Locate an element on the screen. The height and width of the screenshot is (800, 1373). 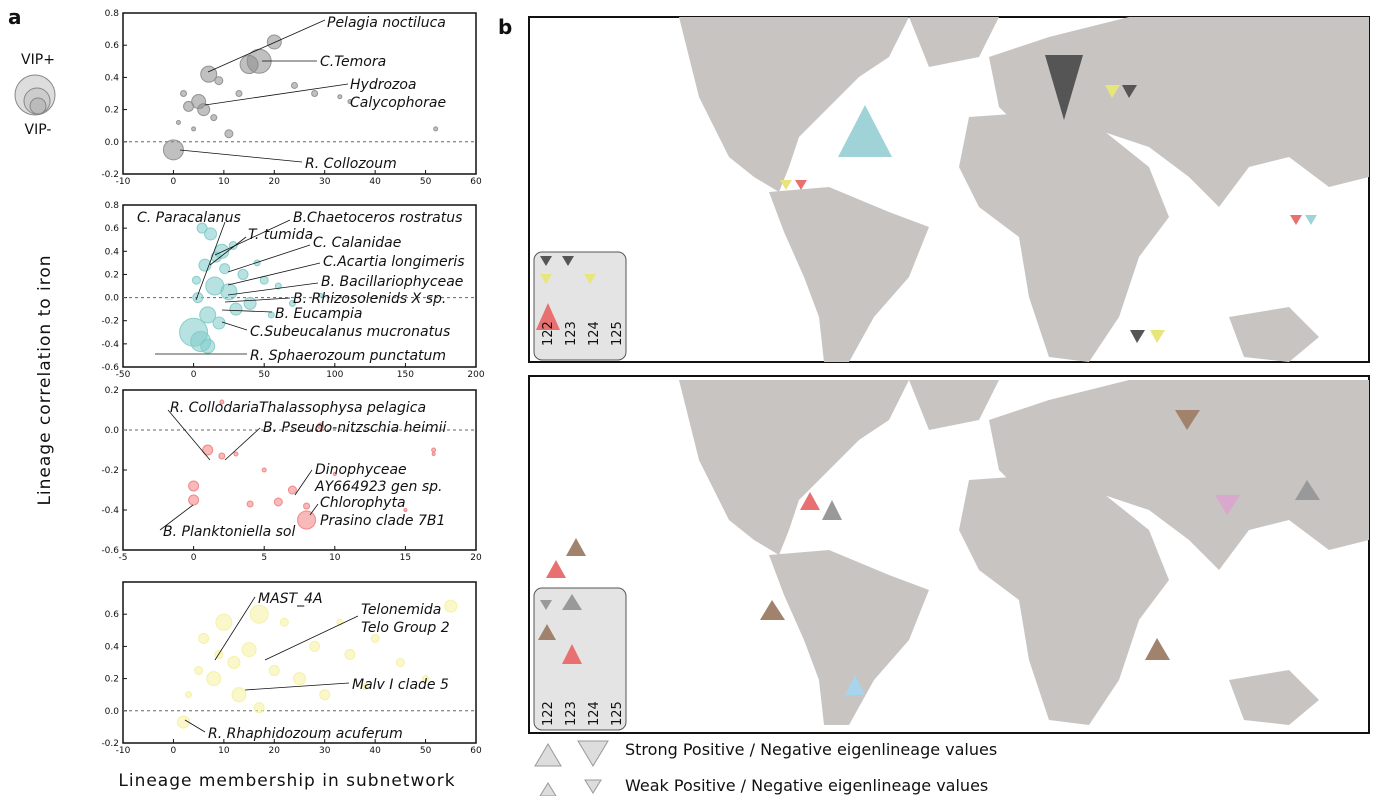
x-tick-label: 50 is located at coordinates (426, 182).